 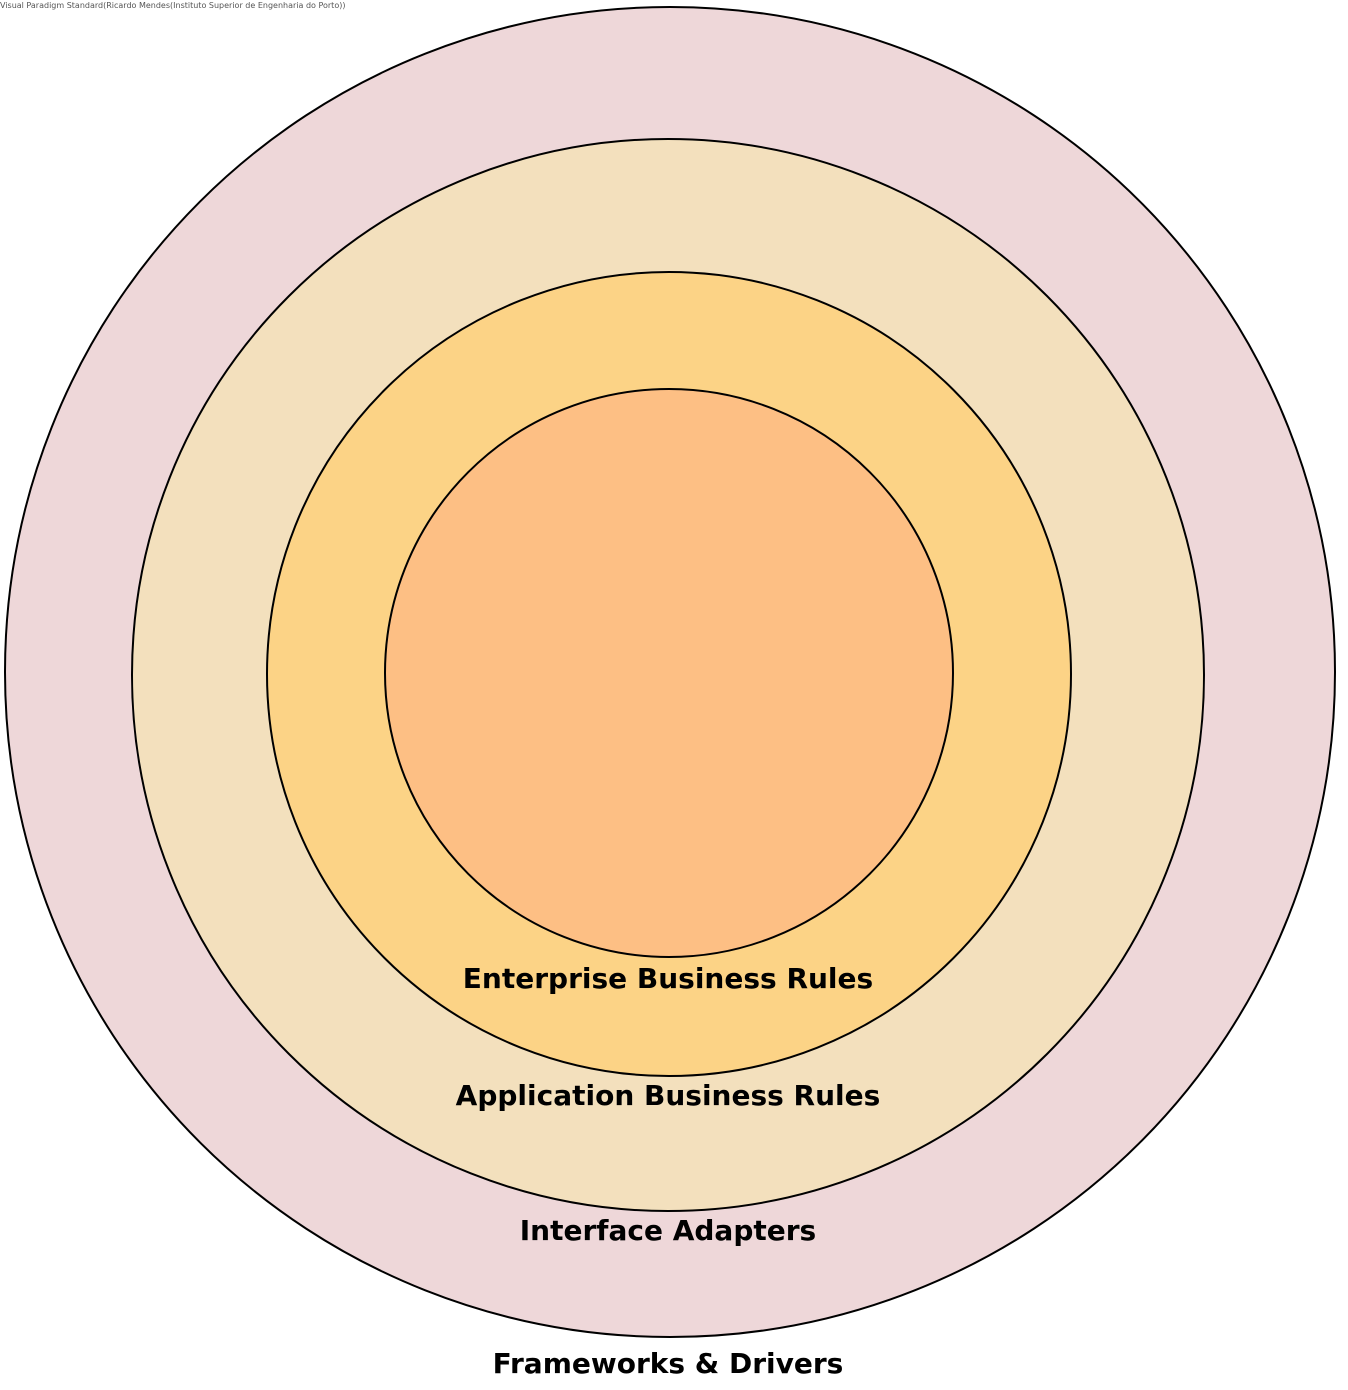 I want to click on enterprise-business-rules-label: Enterprise Business Rules, so click(x=668, y=978).